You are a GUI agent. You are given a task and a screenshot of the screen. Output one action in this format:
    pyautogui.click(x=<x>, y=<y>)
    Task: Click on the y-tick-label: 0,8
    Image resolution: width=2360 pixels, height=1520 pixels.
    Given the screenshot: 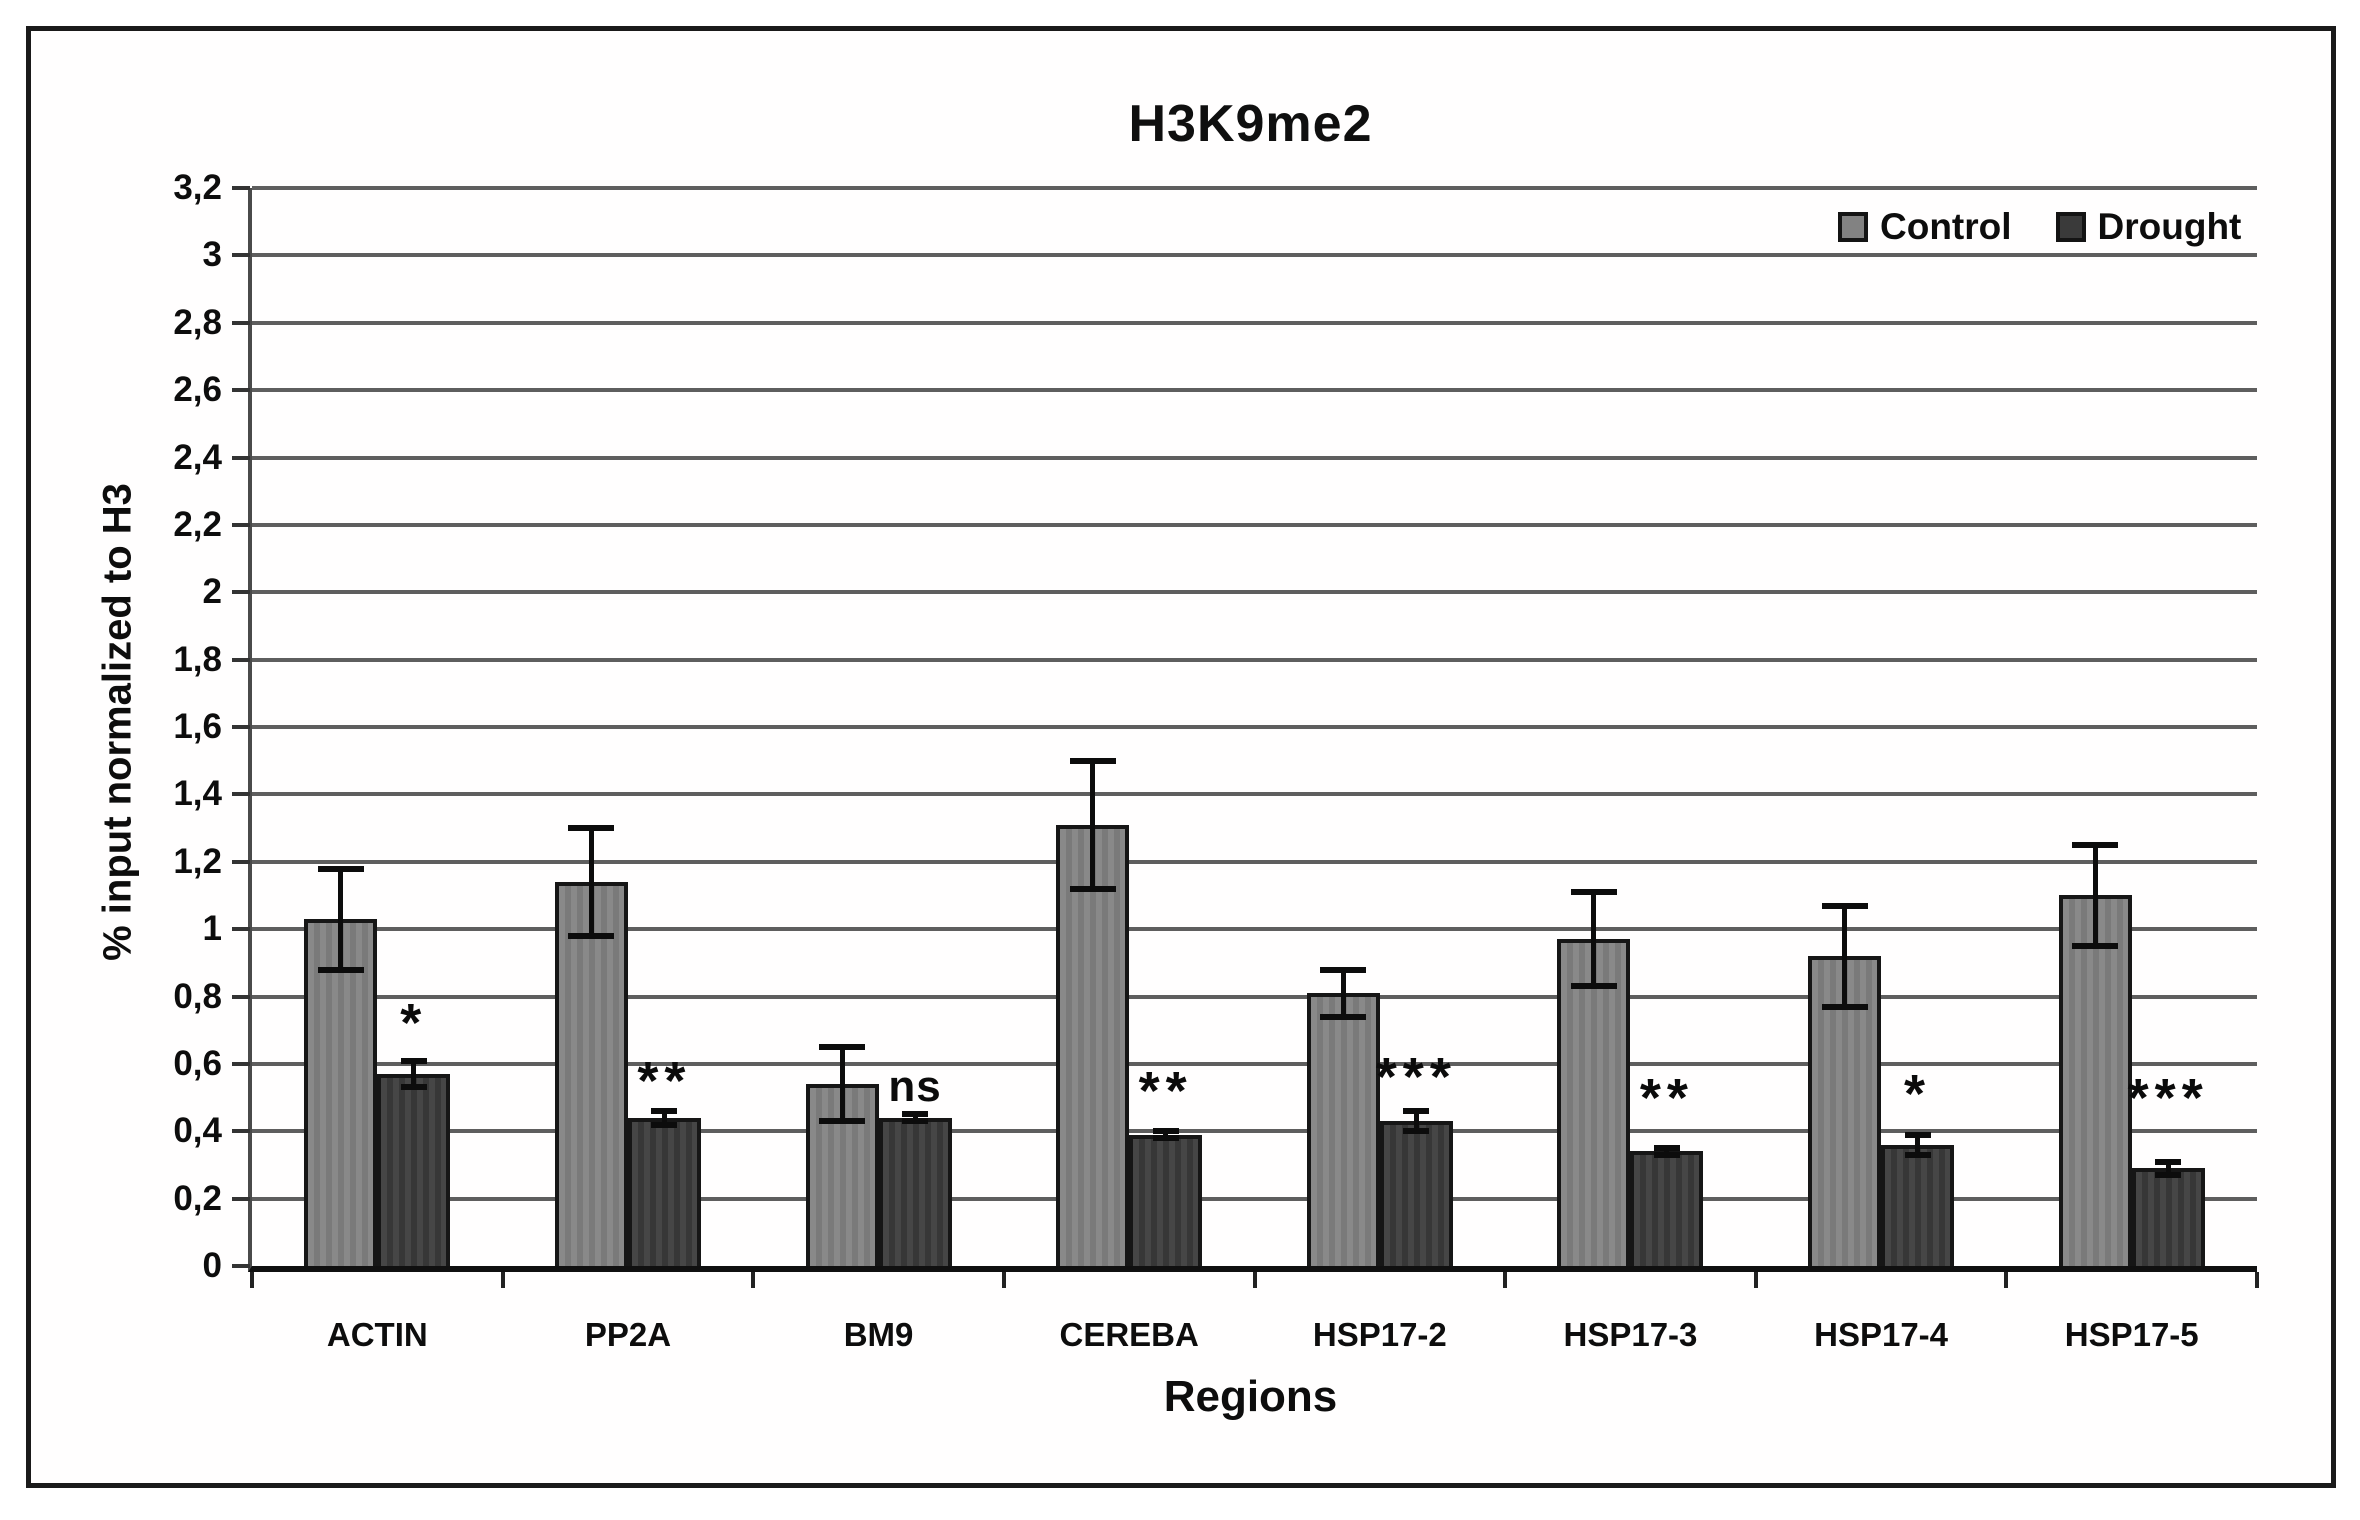 What is the action you would take?
    pyautogui.click(x=197, y=996)
    